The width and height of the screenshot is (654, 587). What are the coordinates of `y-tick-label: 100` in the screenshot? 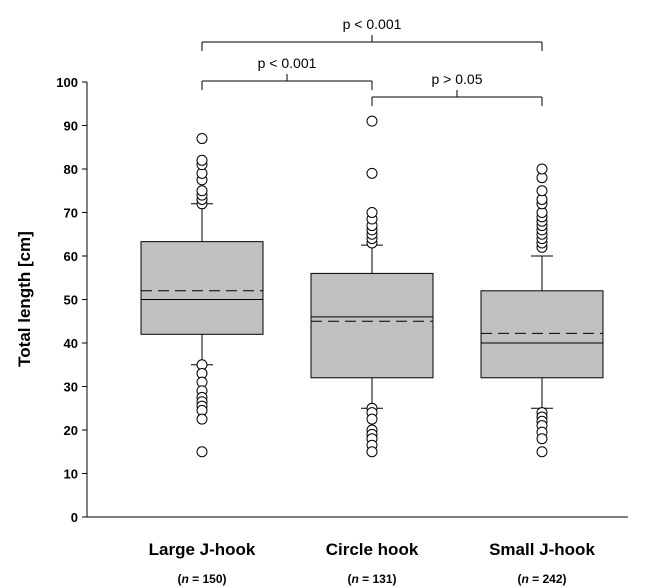 It's located at (67, 82).